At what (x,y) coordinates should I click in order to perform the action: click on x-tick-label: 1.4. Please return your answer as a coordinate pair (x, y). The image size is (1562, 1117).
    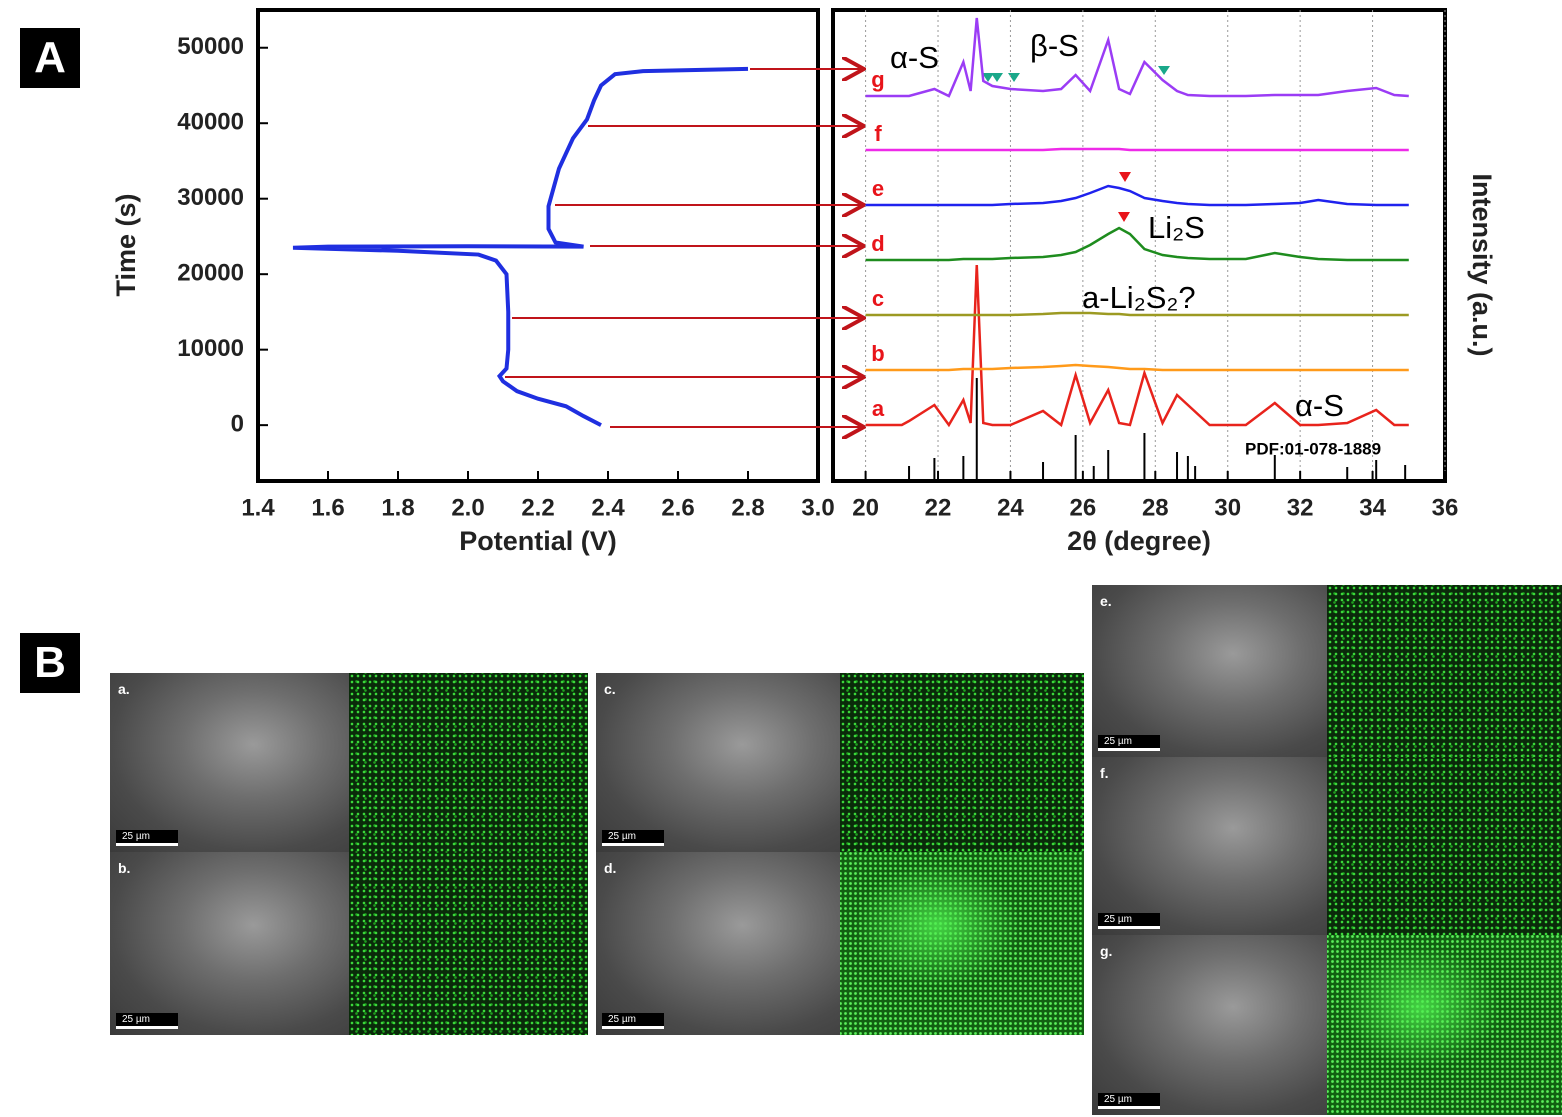
    Looking at the image, I should click on (258, 507).